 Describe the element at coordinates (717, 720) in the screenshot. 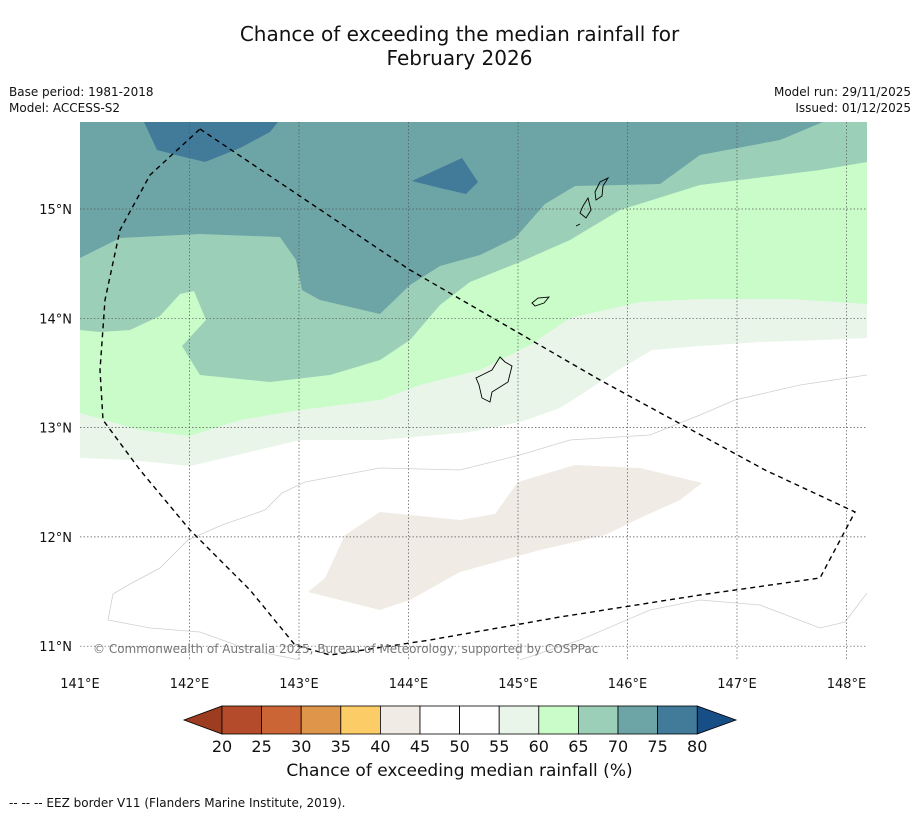

I see `colorbar-over-arrow` at that location.